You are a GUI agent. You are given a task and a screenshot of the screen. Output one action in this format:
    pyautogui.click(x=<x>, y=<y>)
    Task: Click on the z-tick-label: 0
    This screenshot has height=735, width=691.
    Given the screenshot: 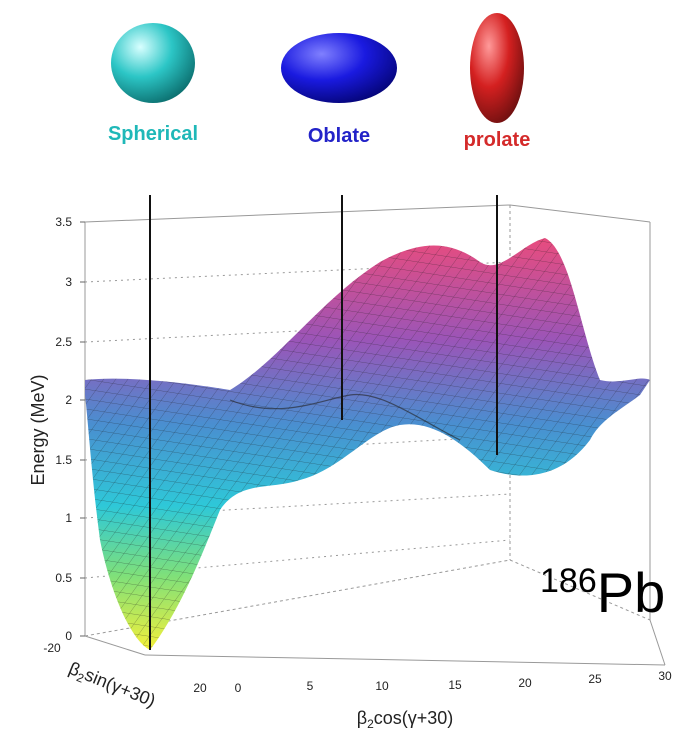 What is the action you would take?
    pyautogui.click(x=68, y=636)
    